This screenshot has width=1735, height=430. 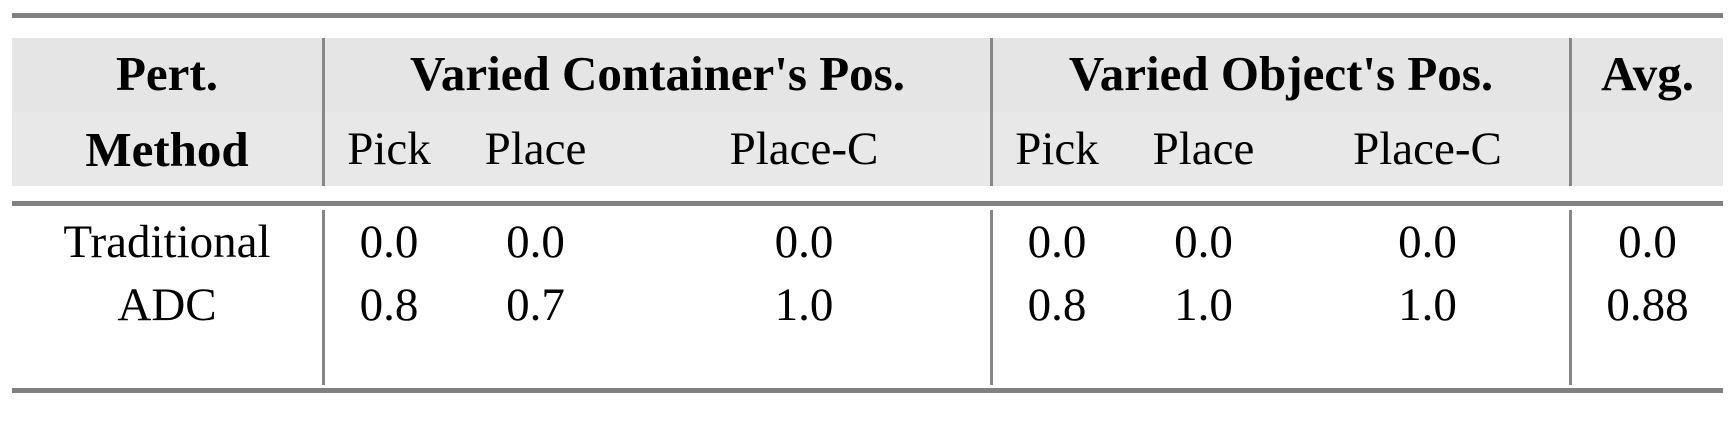 What do you see at coordinates (167, 304) in the screenshot?
I see `table-row-method-label: ADC` at bounding box center [167, 304].